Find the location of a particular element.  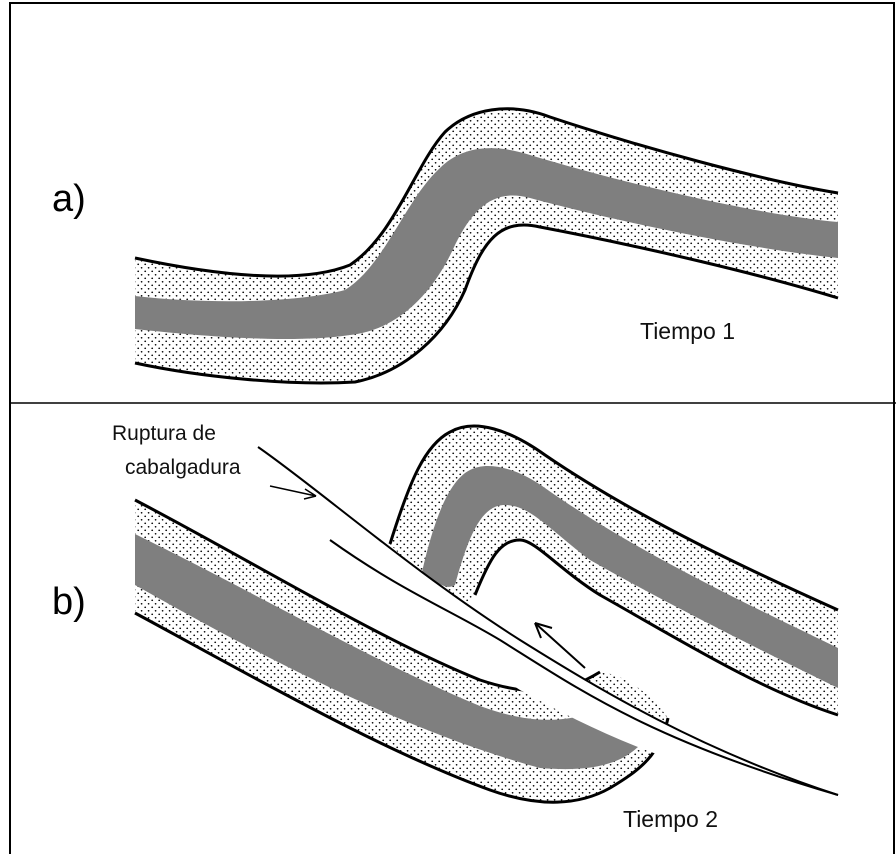

panel-b-label: b) is located at coordinates (69, 602).